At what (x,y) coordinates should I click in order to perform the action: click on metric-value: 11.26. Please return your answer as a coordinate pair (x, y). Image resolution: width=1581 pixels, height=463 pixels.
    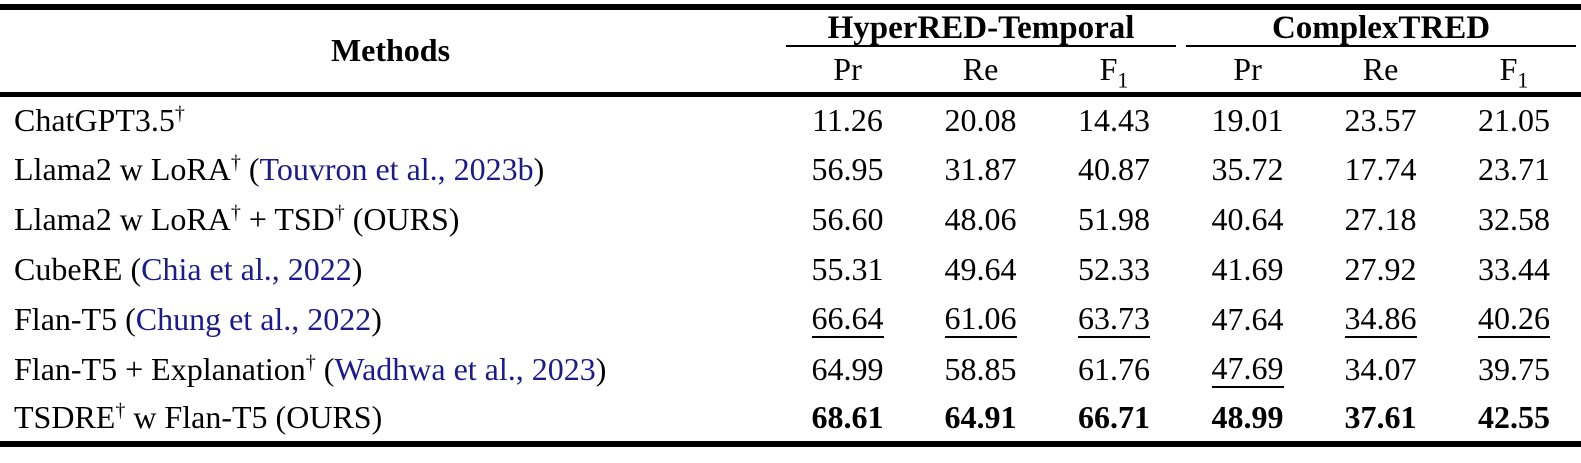
    Looking at the image, I should click on (847, 119).